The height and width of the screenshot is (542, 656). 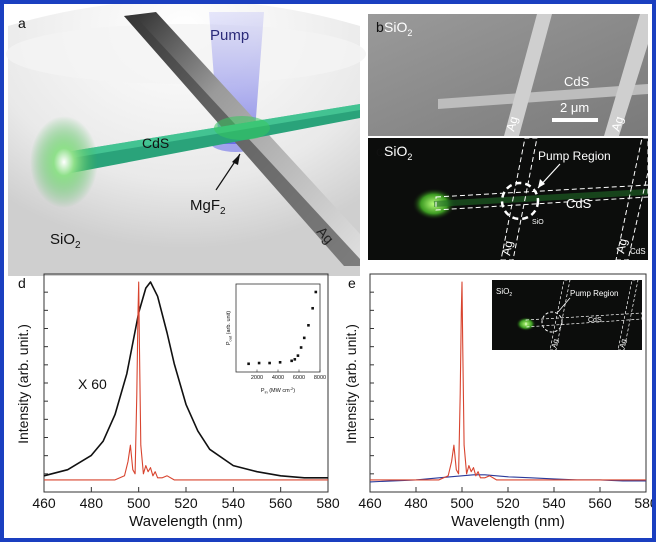 What do you see at coordinates (213, 131) in the screenshot?
I see `cds-wire-top` at bounding box center [213, 131].